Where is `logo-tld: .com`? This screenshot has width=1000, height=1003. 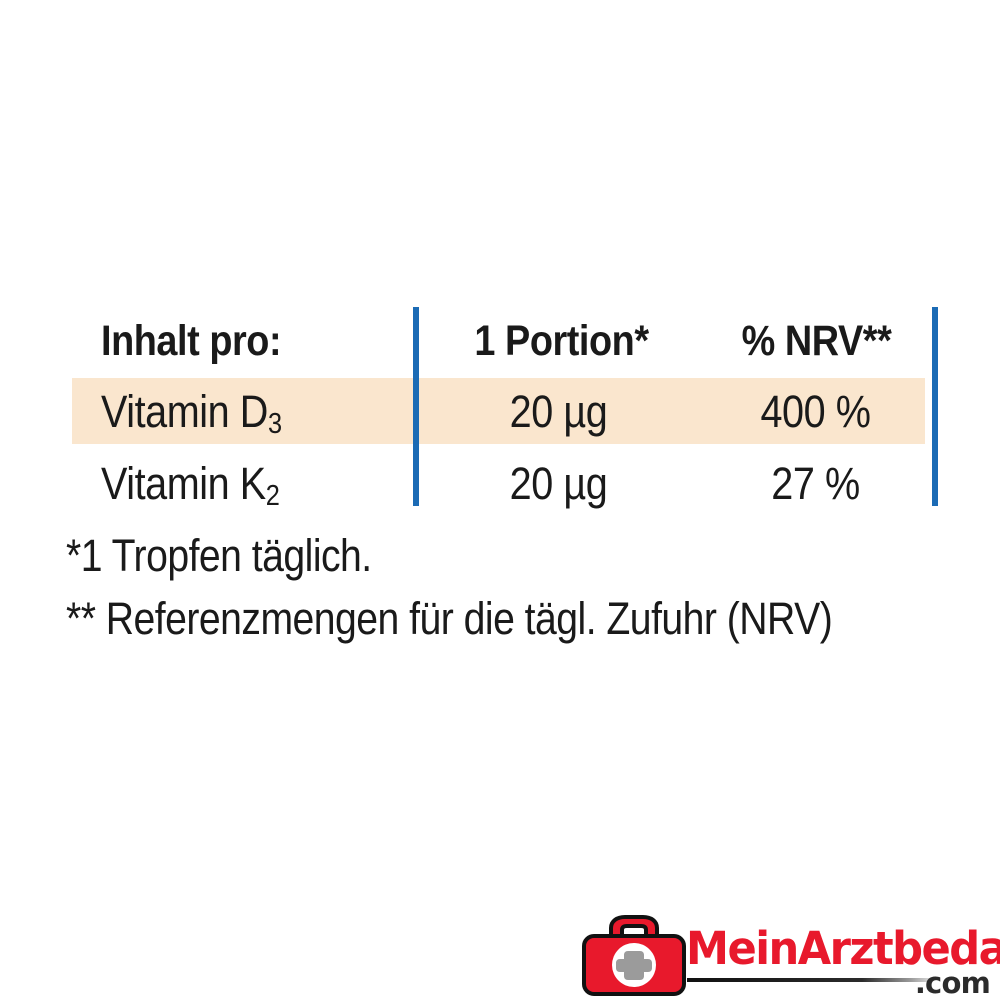 logo-tld: .com is located at coordinates (952, 983).